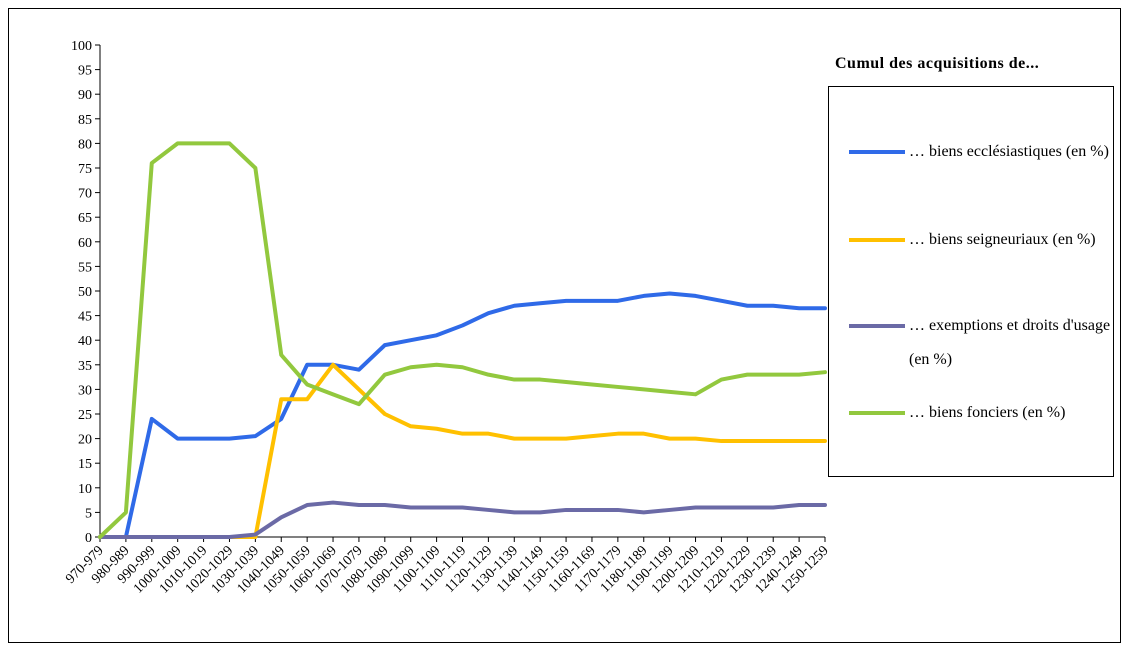  Describe the element at coordinates (85, 194) in the screenshot. I see `y-tick-label: 70` at that location.